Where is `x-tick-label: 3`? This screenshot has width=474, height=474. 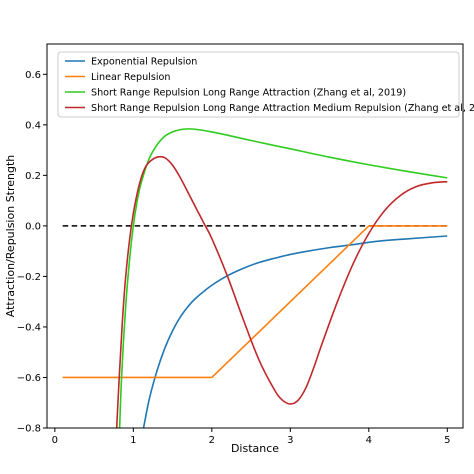
x-tick-label: 3 is located at coordinates (290, 440).